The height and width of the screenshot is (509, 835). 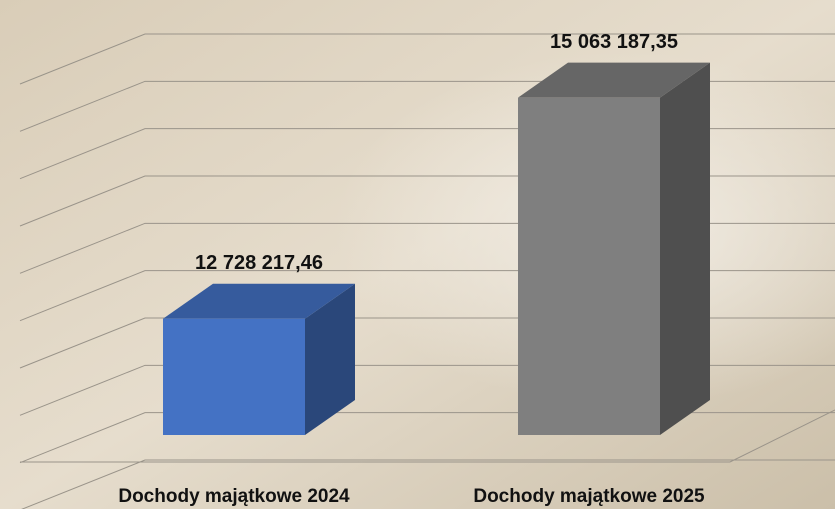 I want to click on x-tick-label: Dochody majątkowe 2024, so click(x=234, y=496).